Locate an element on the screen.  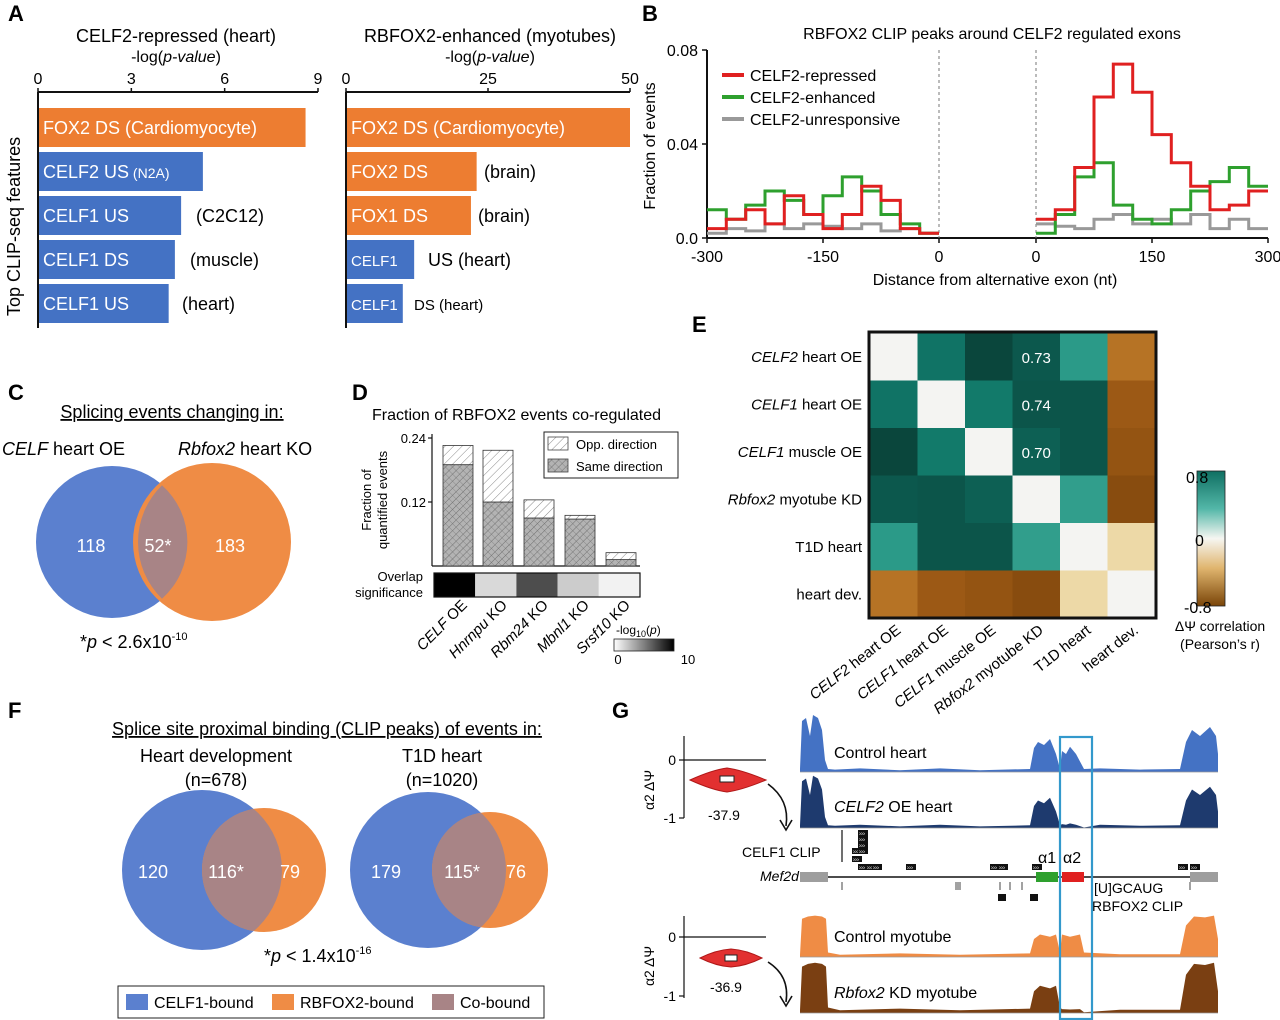
bar-label: FOX1 DS is located at coordinates (389, 216).